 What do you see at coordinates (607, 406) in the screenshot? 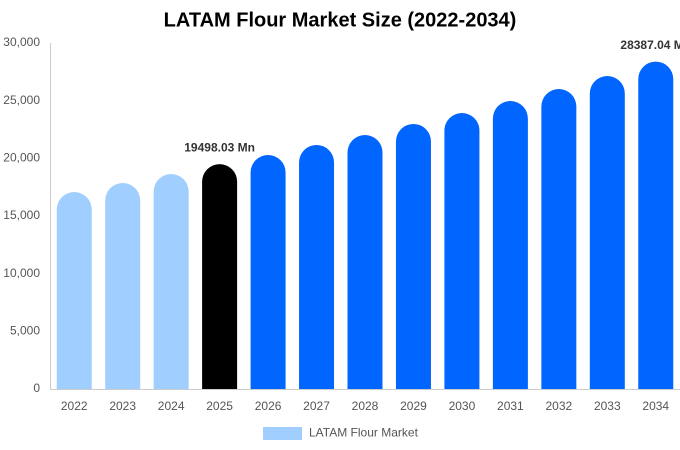
I see `x-tick-label: 2033` at bounding box center [607, 406].